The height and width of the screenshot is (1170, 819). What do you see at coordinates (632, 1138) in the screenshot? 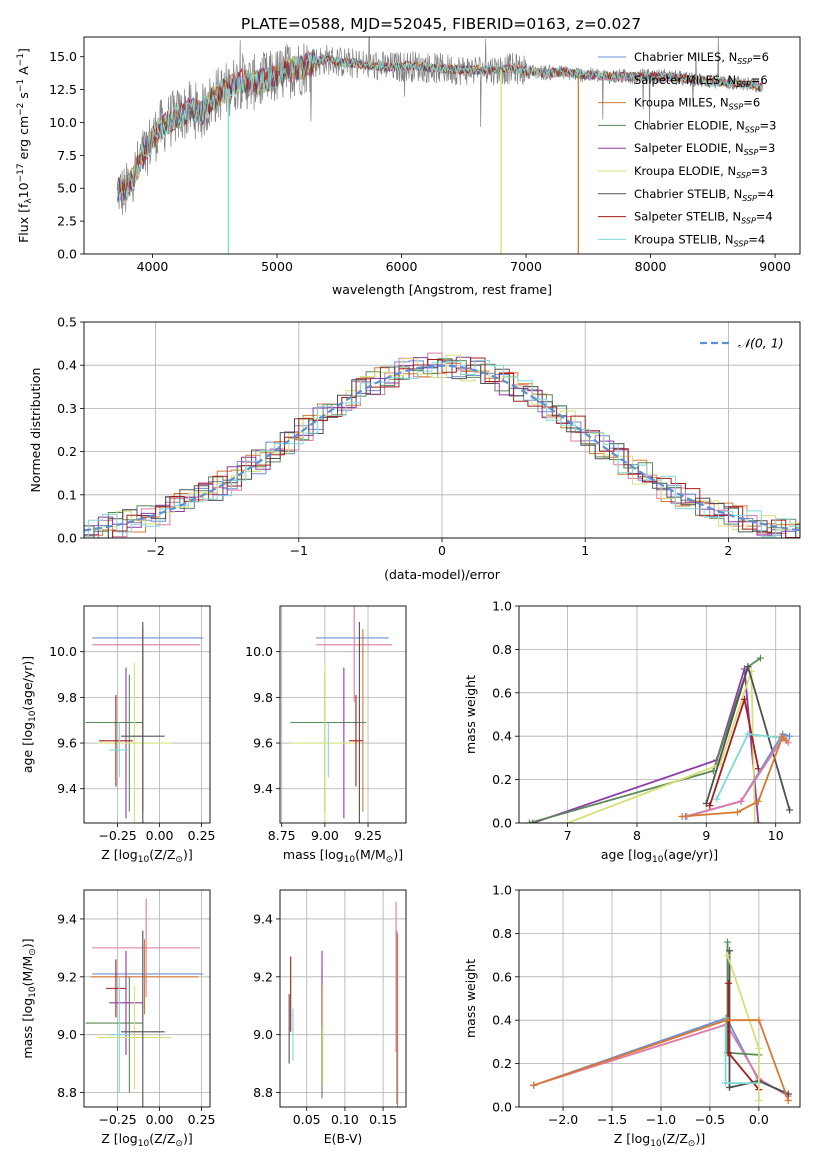
I see `label-part: Z [log` at bounding box center [632, 1138].